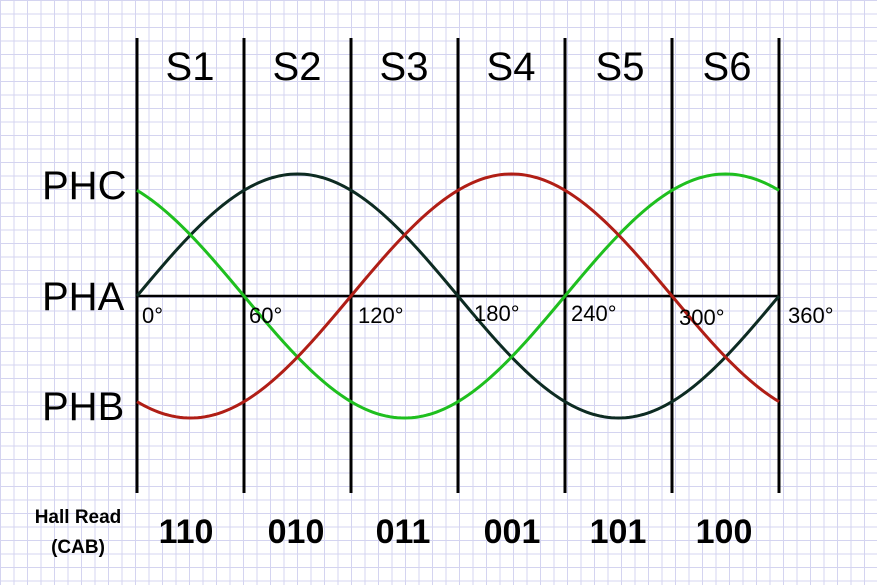 This screenshot has width=877, height=585. Describe the element at coordinates (702, 317) in the screenshot. I see `angle-tick-300: 300°` at that location.